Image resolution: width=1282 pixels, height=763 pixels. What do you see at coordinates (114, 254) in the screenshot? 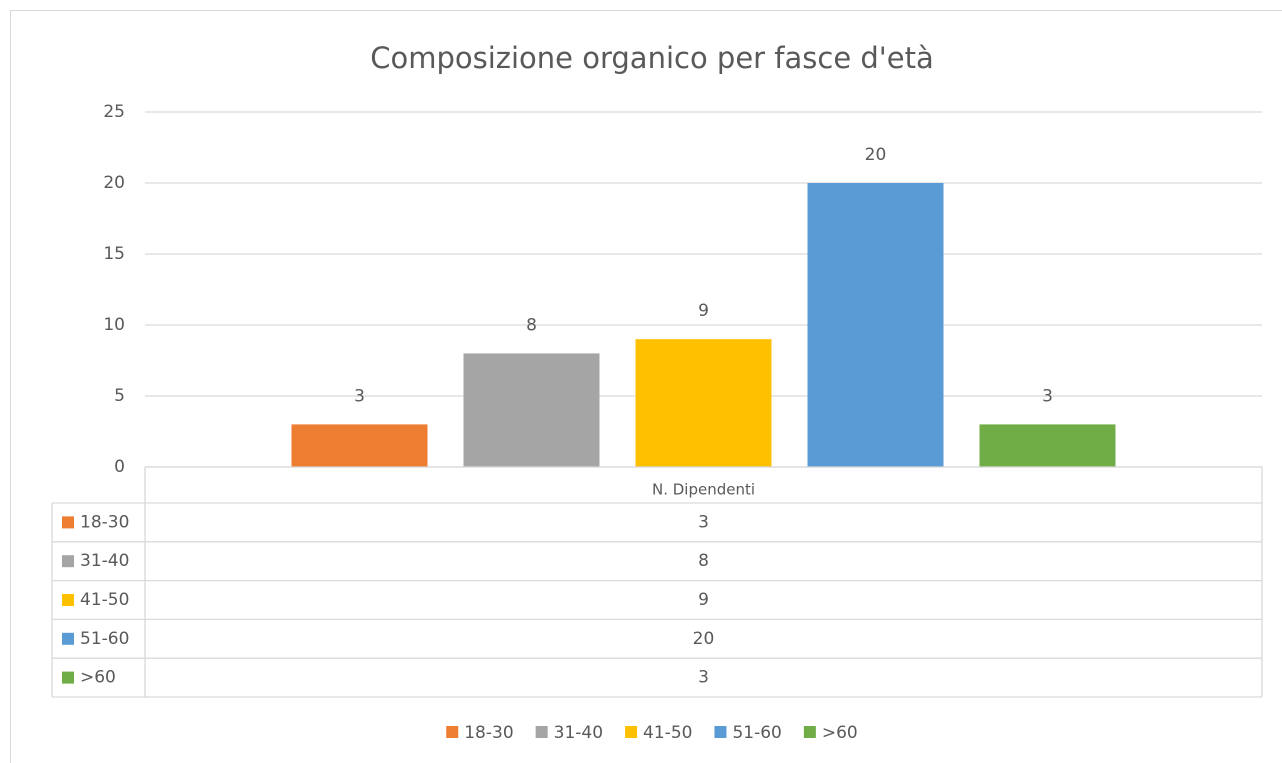
I see `y-tick-label: 15` at bounding box center [114, 254].